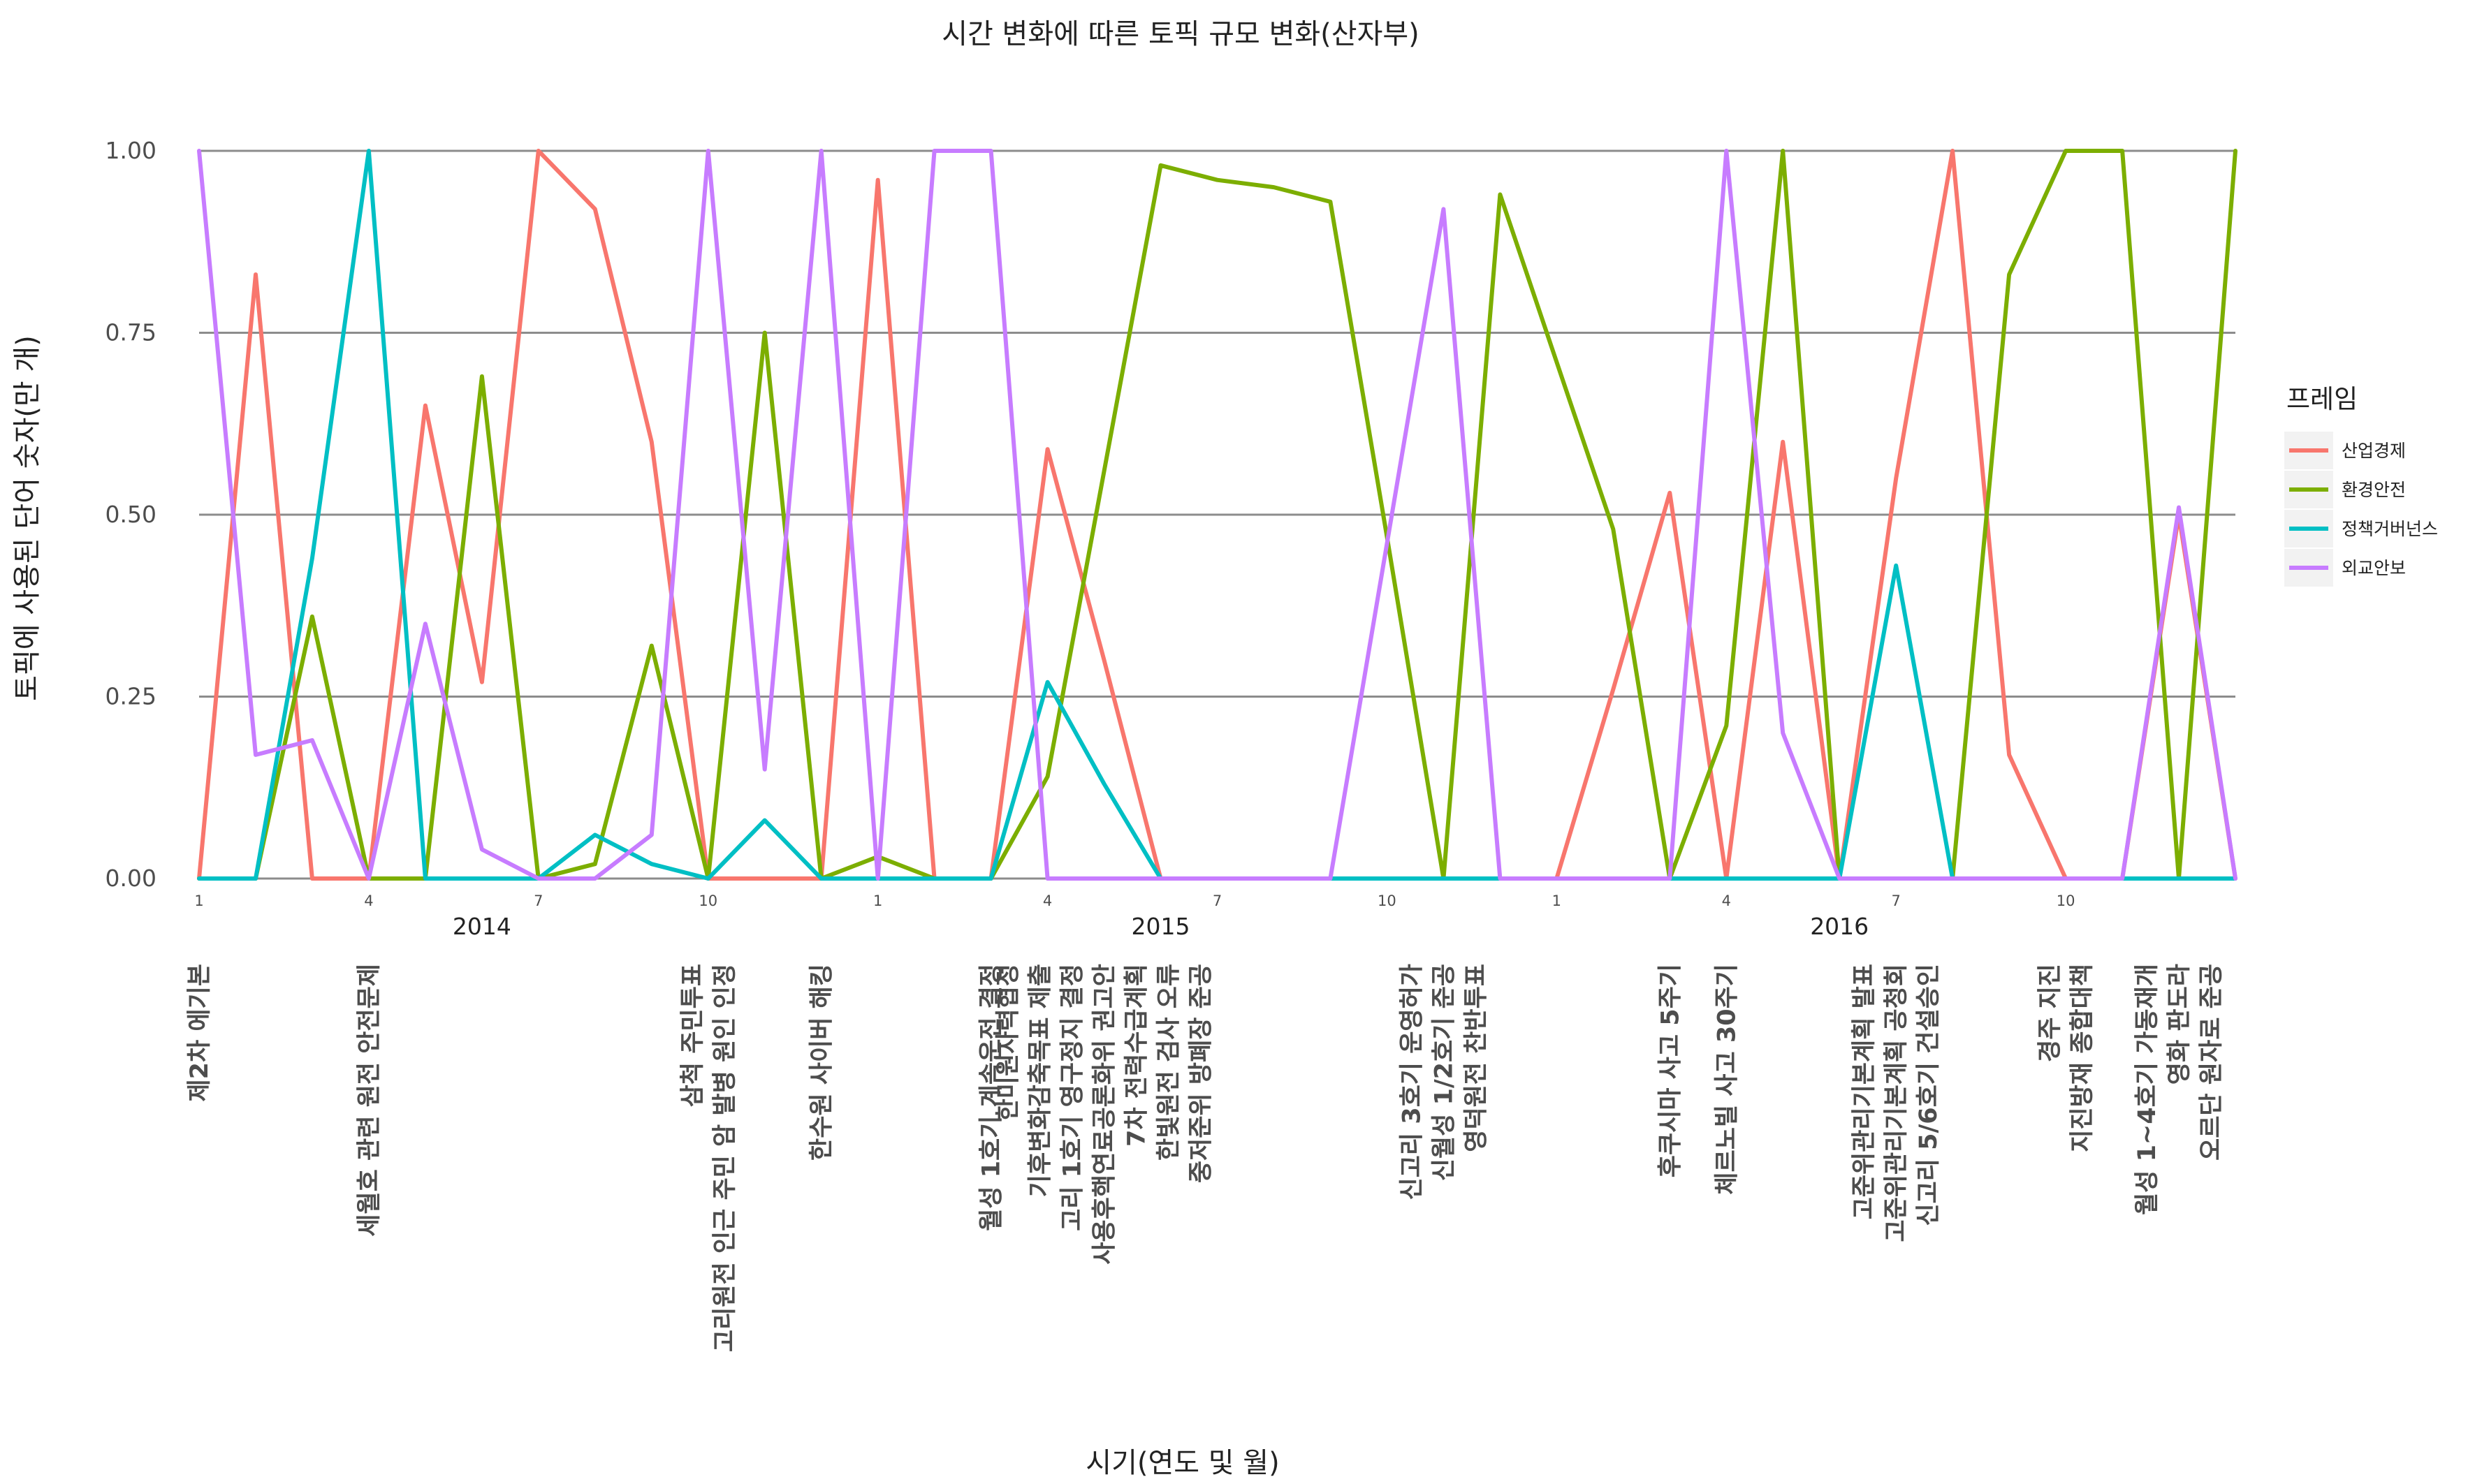 This screenshot has width=2475, height=1484. Describe the element at coordinates (1412, 1082) in the screenshot. I see `event-annotation: 신고리 3호기 운영허가` at that location.